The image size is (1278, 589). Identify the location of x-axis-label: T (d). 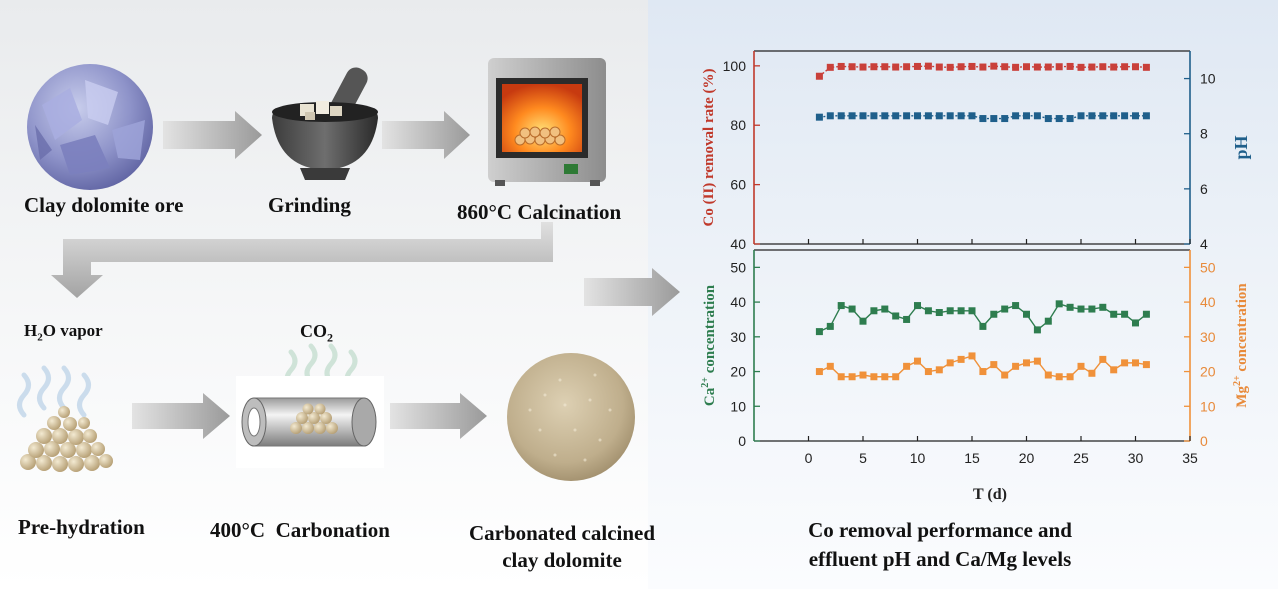
(990, 494).